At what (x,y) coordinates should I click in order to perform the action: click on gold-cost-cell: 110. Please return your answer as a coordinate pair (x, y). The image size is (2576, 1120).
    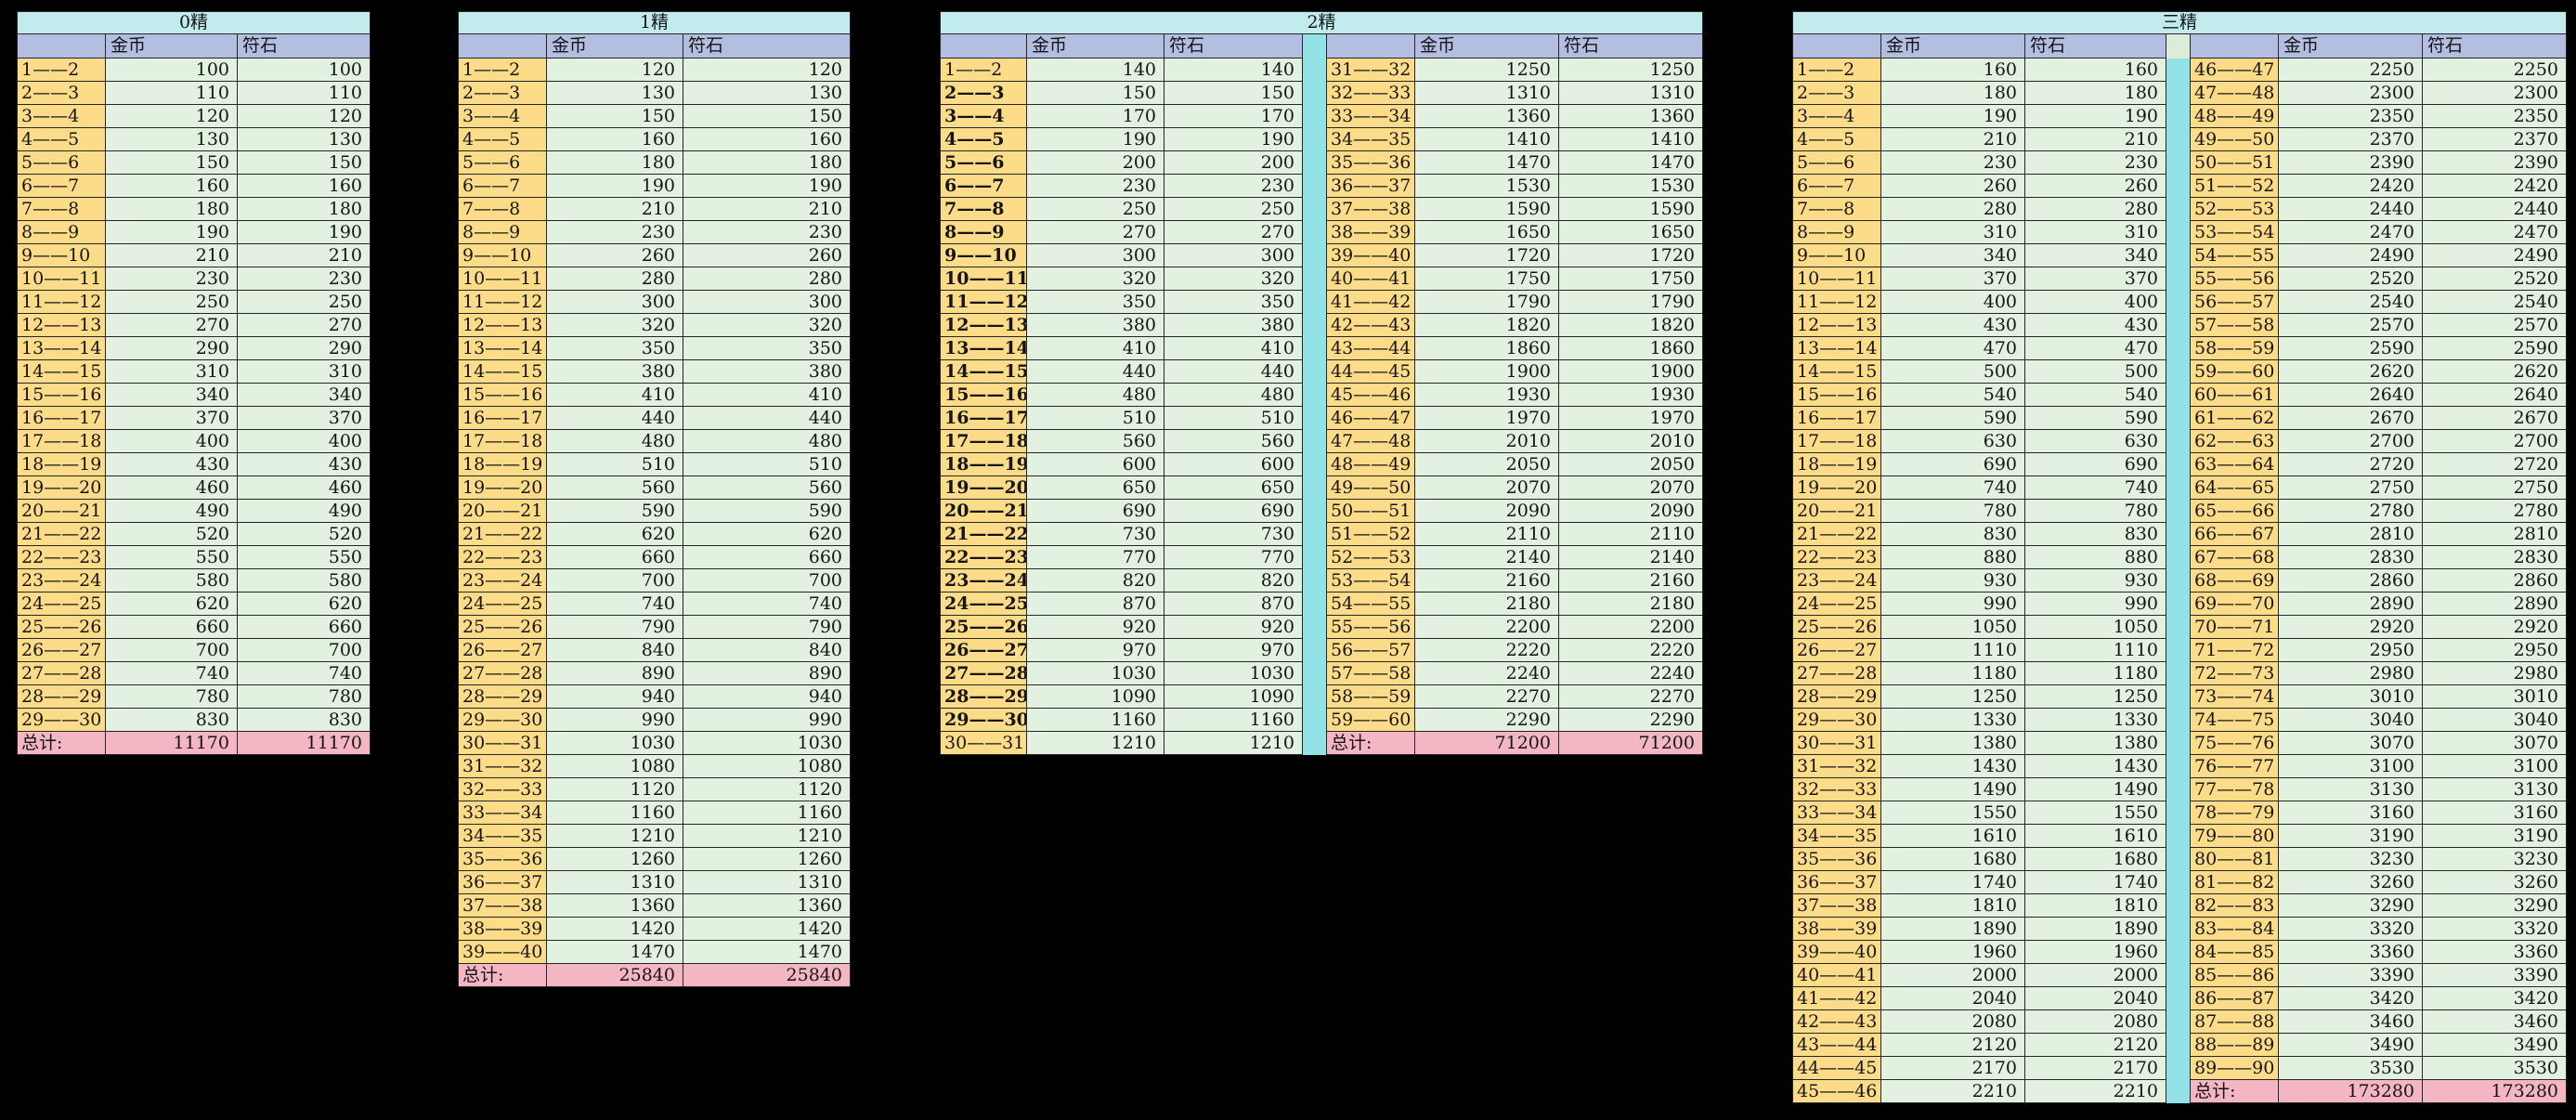
    Looking at the image, I should click on (172, 93).